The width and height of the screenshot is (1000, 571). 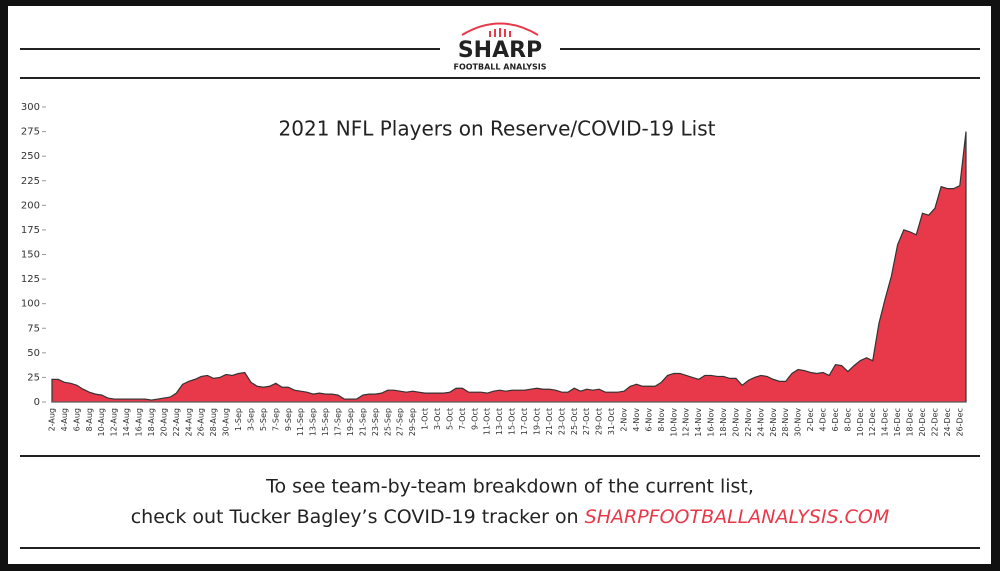 I want to click on x-tick-label: 10-Dec, so click(x=860, y=422).